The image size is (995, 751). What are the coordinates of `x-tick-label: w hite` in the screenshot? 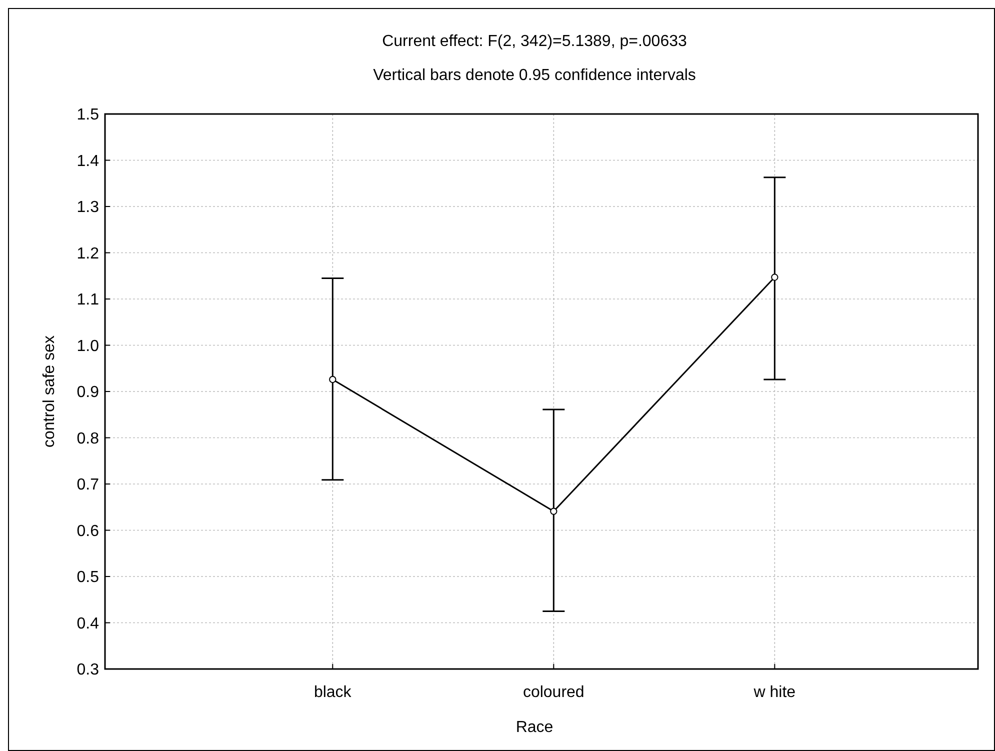 It's located at (774, 692).